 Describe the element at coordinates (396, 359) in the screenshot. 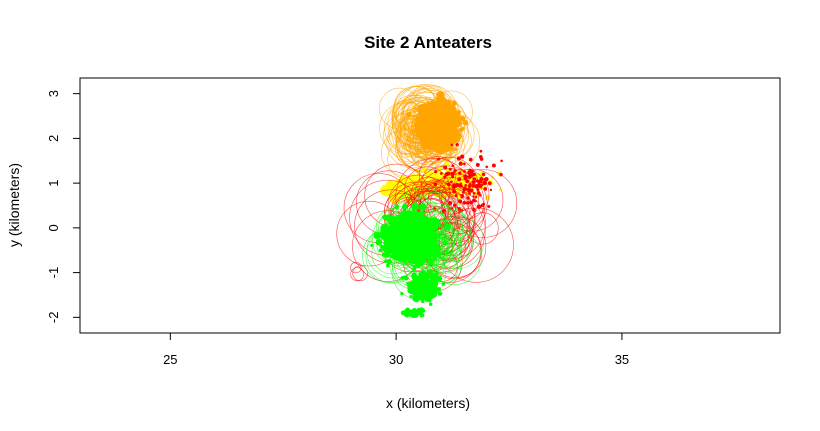

I see `x-tick-label: 30` at that location.